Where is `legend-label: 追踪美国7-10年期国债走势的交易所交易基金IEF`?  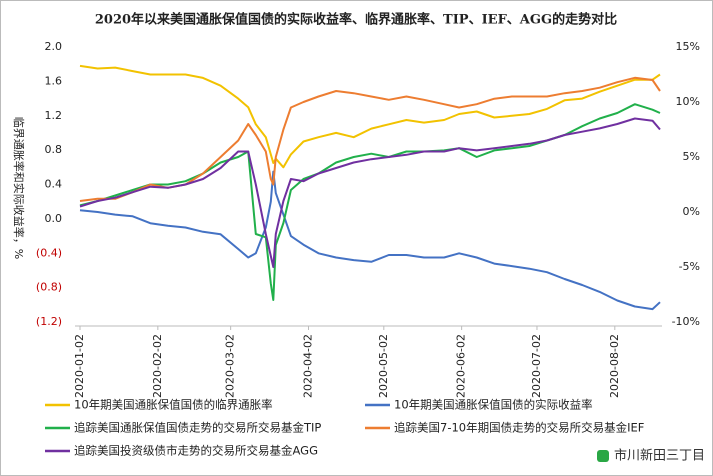
legend-label: 追踪美国7-10年期国债走势的交易所交易基金IEF is located at coordinates (519, 428).